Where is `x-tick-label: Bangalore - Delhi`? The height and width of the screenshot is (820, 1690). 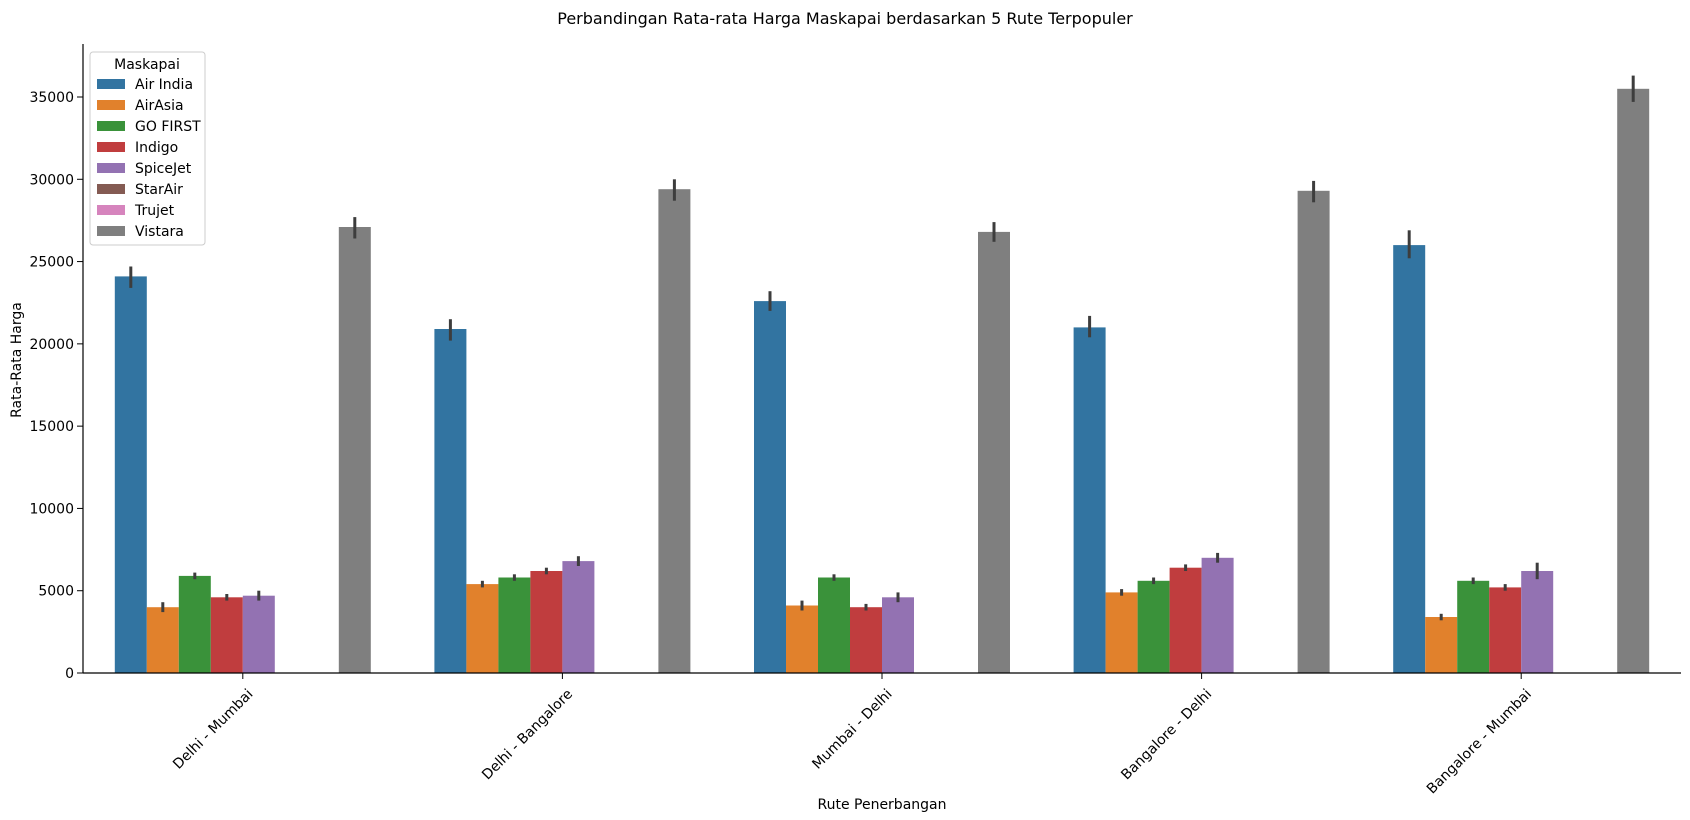
x-tick-label: Bangalore - Delhi is located at coordinates (1166, 734).